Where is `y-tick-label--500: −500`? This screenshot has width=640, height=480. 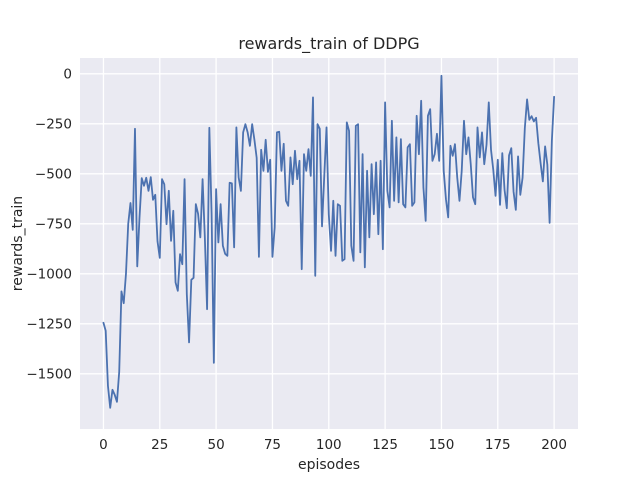
y-tick-label--500: −500 is located at coordinates (53, 174).